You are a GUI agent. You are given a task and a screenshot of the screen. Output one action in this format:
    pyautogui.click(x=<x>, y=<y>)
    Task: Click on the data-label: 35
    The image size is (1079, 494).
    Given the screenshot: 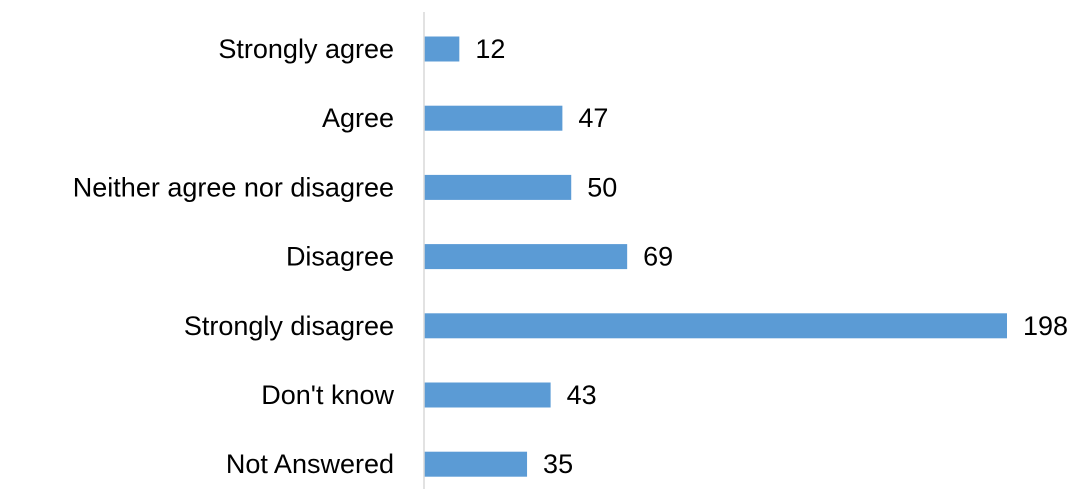 What is the action you would take?
    pyautogui.click(x=558, y=464)
    